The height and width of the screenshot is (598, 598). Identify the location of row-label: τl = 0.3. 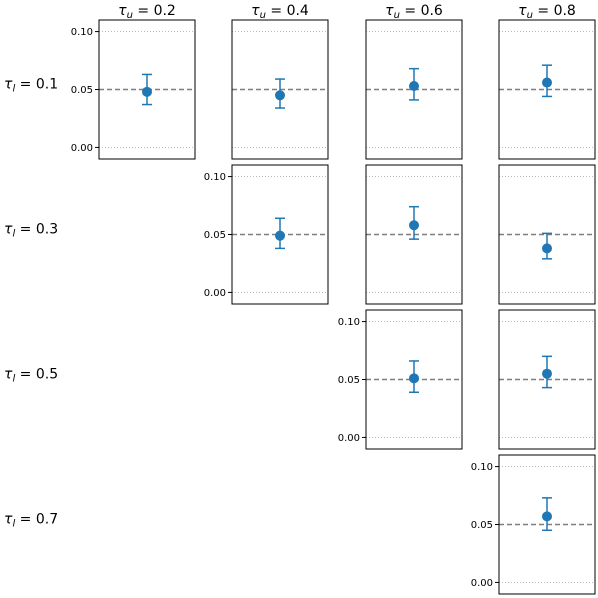
(31, 231).